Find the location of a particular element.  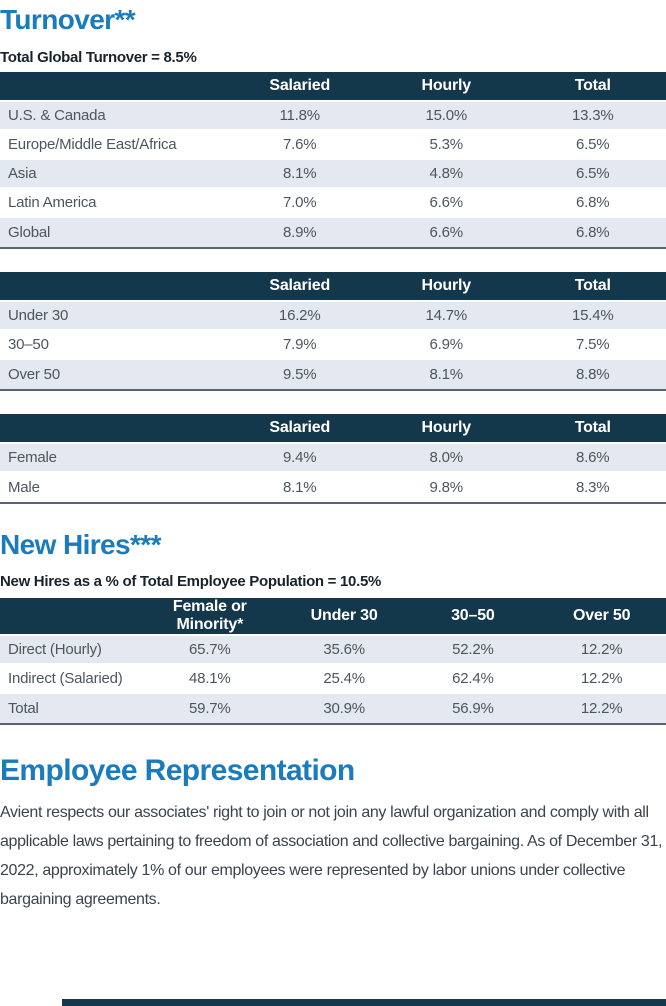

column-header: Over 50 is located at coordinates (601, 617).